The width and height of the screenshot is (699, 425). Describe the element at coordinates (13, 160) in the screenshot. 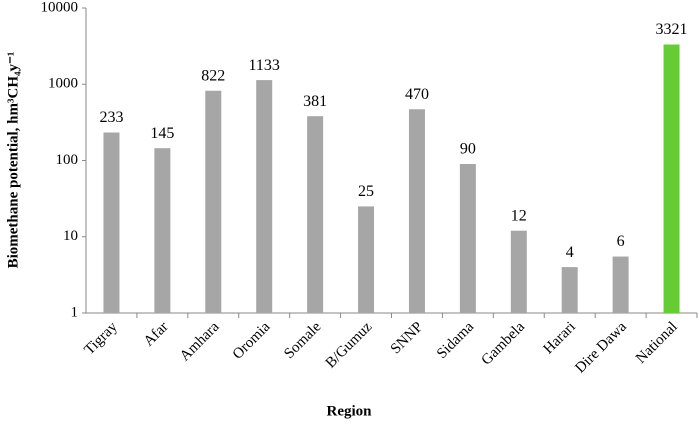

I see `y-axis-label: Biomethane potential, hm³CH₄y⁻¹` at that location.